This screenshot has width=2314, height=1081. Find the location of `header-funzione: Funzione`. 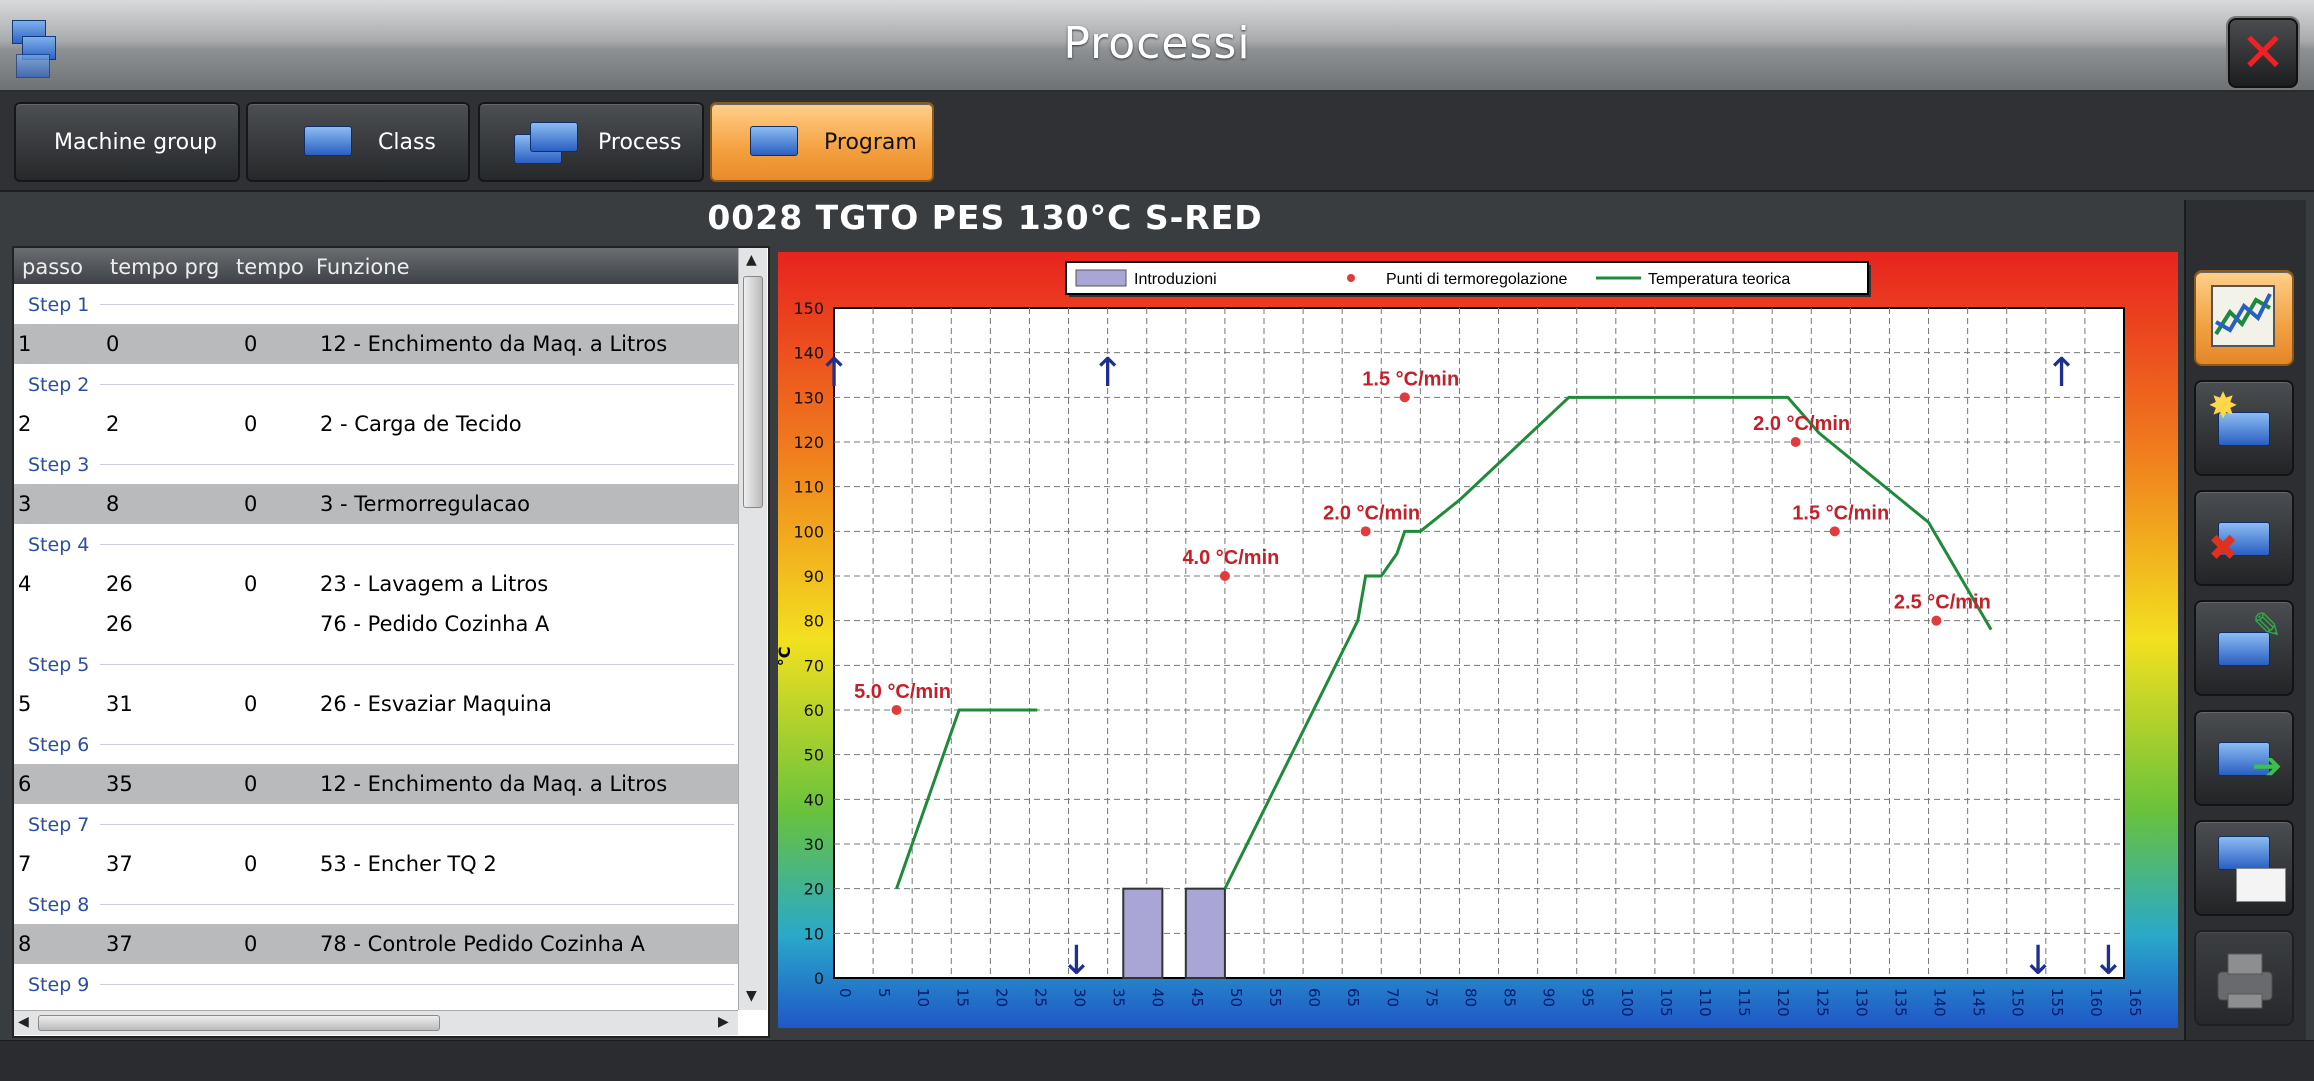

header-funzione: Funzione is located at coordinates (363, 267).